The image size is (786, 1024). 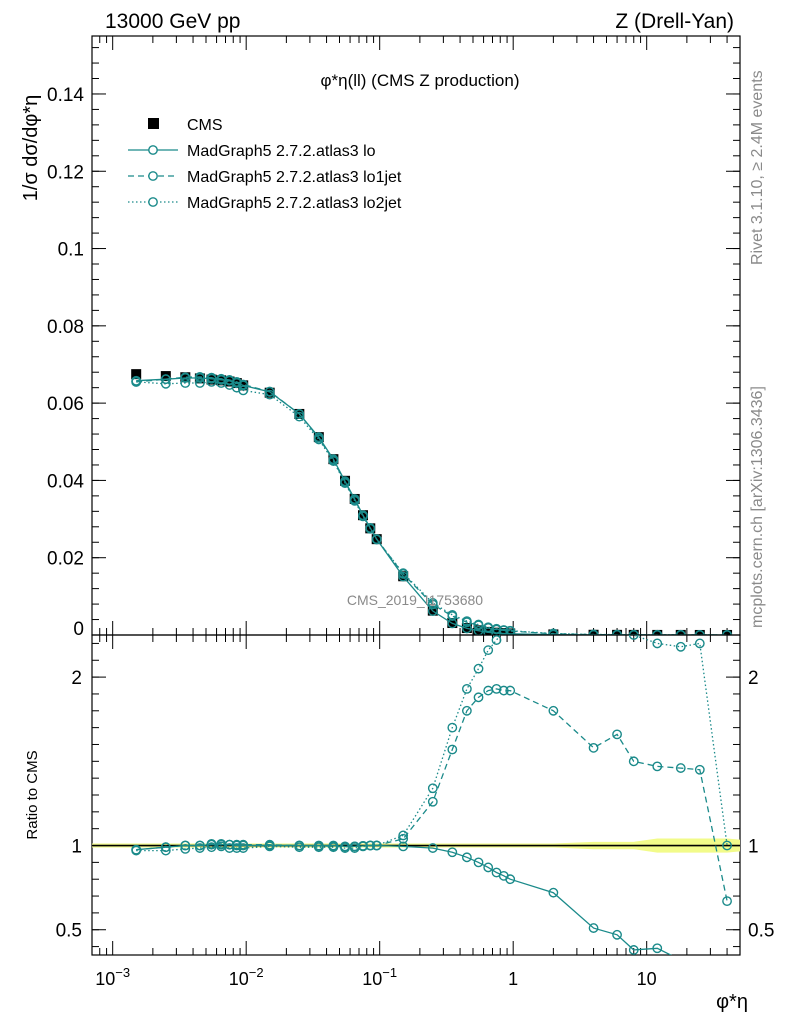 I want to click on y-tick-label: 1, so click(x=76, y=847).